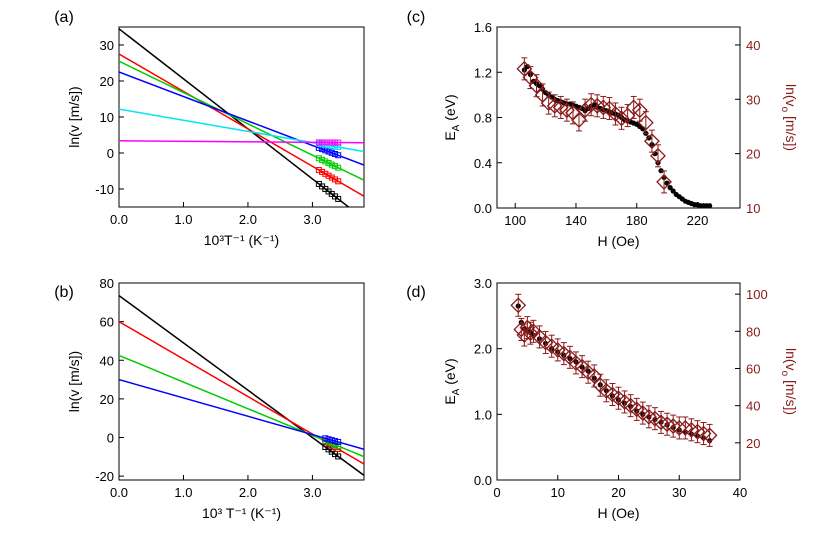 This screenshot has width=830, height=537. I want to click on panel-label: (a), so click(64, 17).